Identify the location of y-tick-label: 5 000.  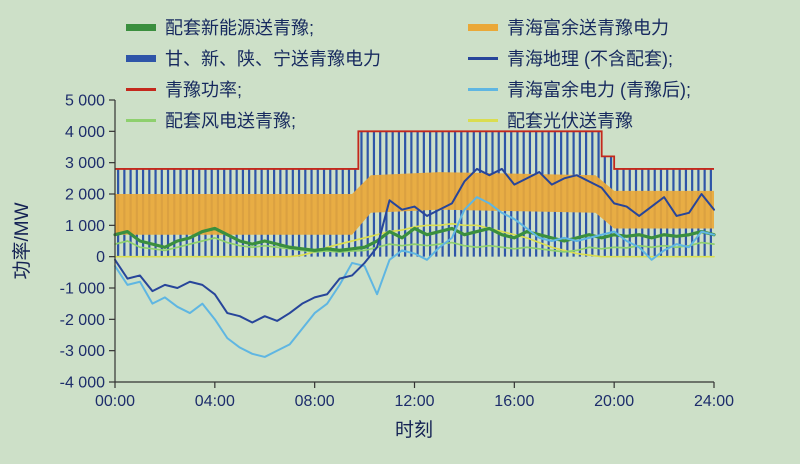
(85, 101).